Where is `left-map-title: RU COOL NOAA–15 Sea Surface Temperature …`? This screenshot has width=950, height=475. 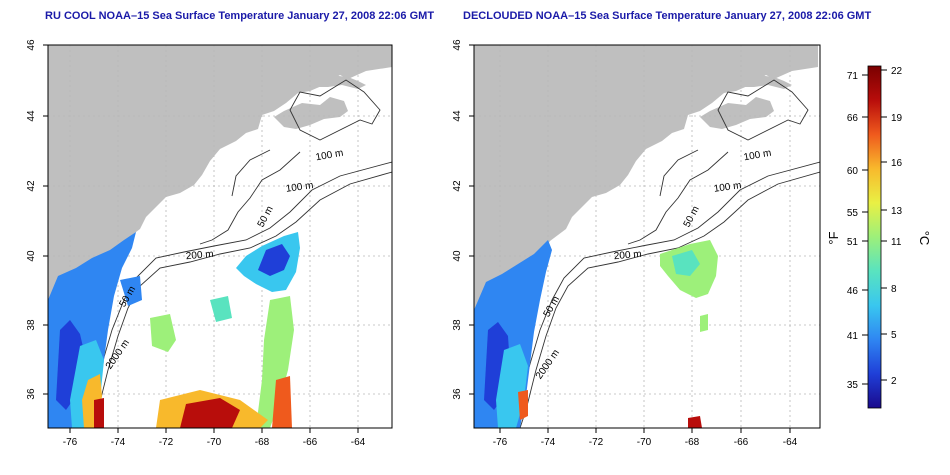 left-map-title: RU COOL NOAA–15 Sea Surface Temperature … is located at coordinates (240, 16).